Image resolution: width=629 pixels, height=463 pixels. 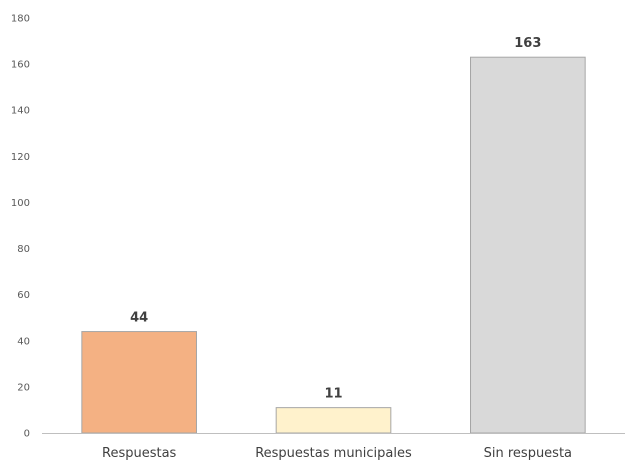 I want to click on bar-respuestas-municipales, so click(x=333, y=420).